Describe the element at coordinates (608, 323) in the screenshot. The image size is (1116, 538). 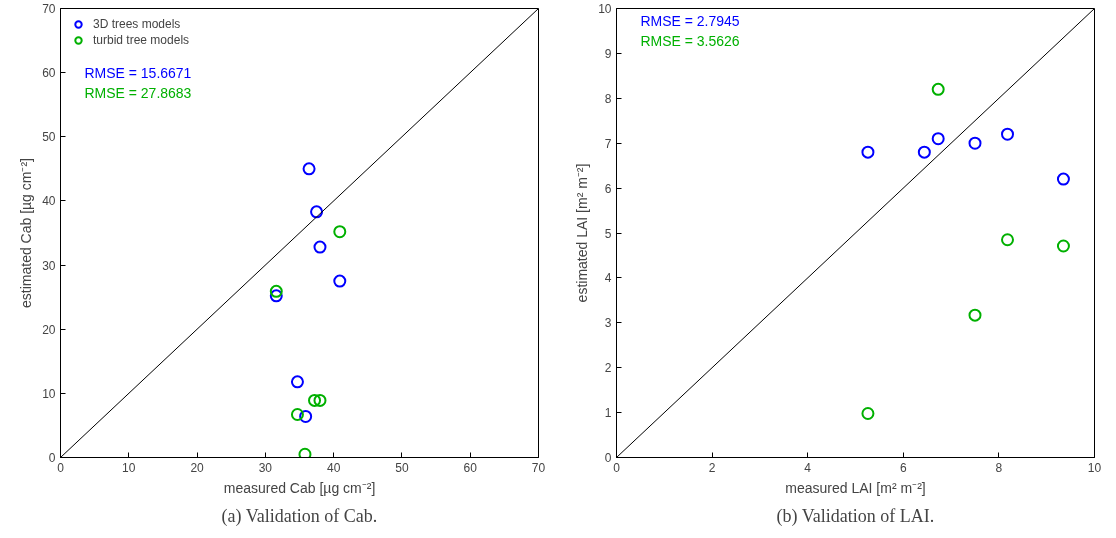
I see `y-tick-label: 3` at that location.